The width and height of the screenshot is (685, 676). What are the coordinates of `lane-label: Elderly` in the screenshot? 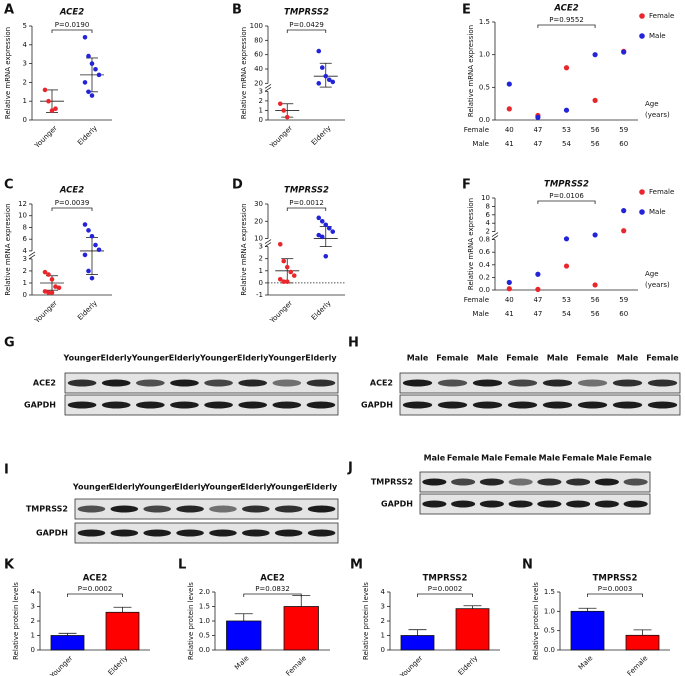 It's located at (253, 358).